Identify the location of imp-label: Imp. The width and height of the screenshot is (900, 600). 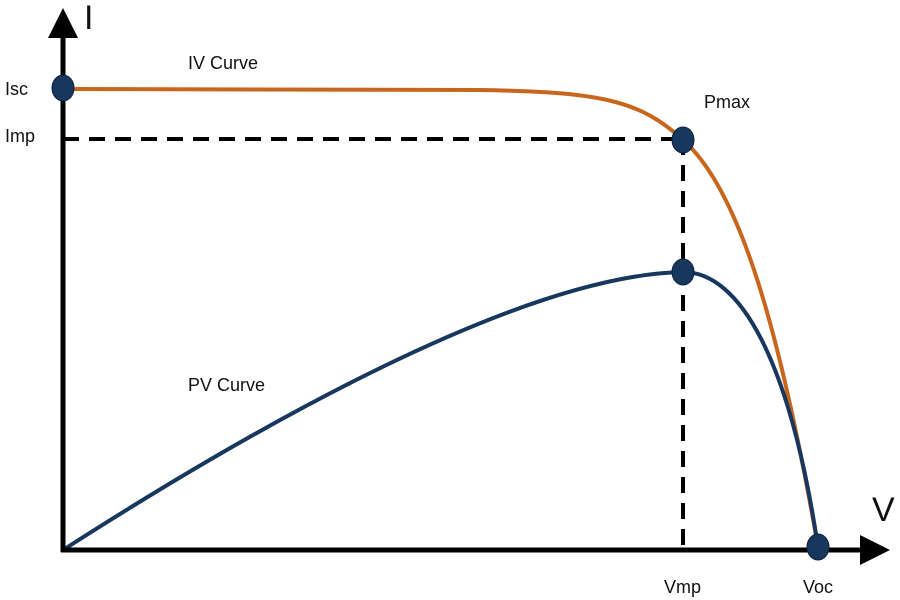
(20, 136).